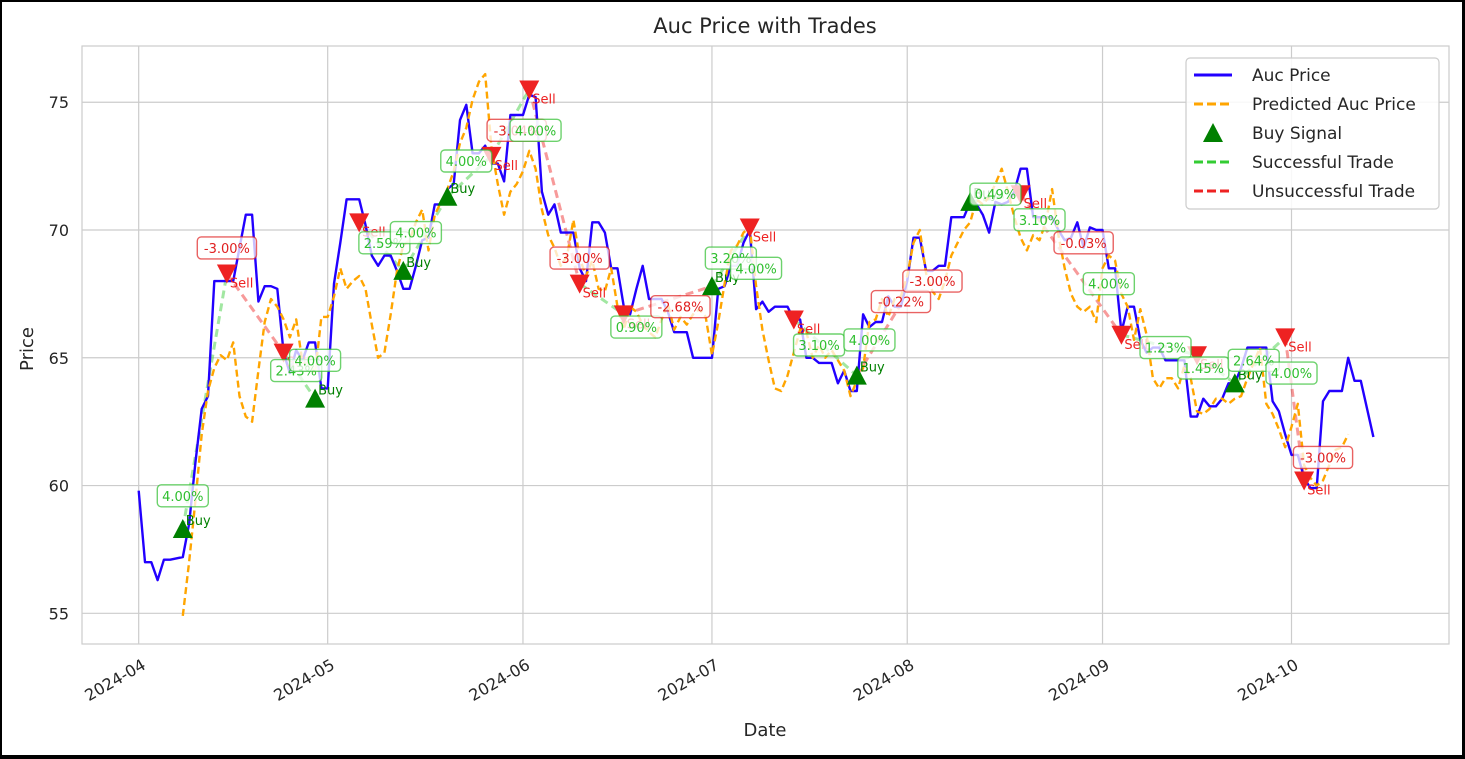 The image size is (1465, 759). Describe the element at coordinates (59, 486) in the screenshot. I see `y-tick-label: 60` at that location.